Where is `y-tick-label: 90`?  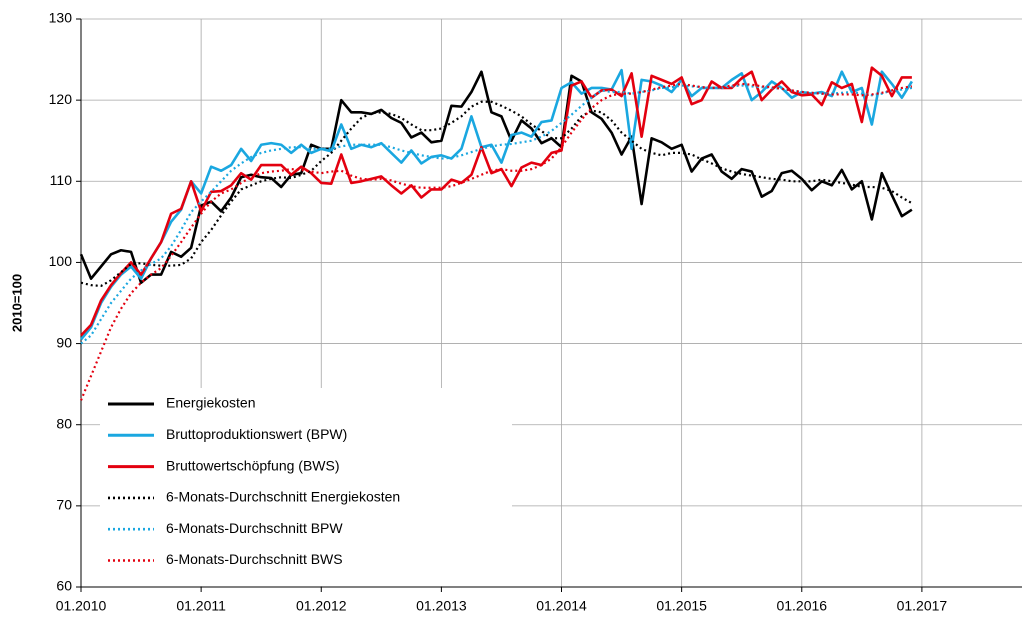
y-tick-label: 90 is located at coordinates (64, 342).